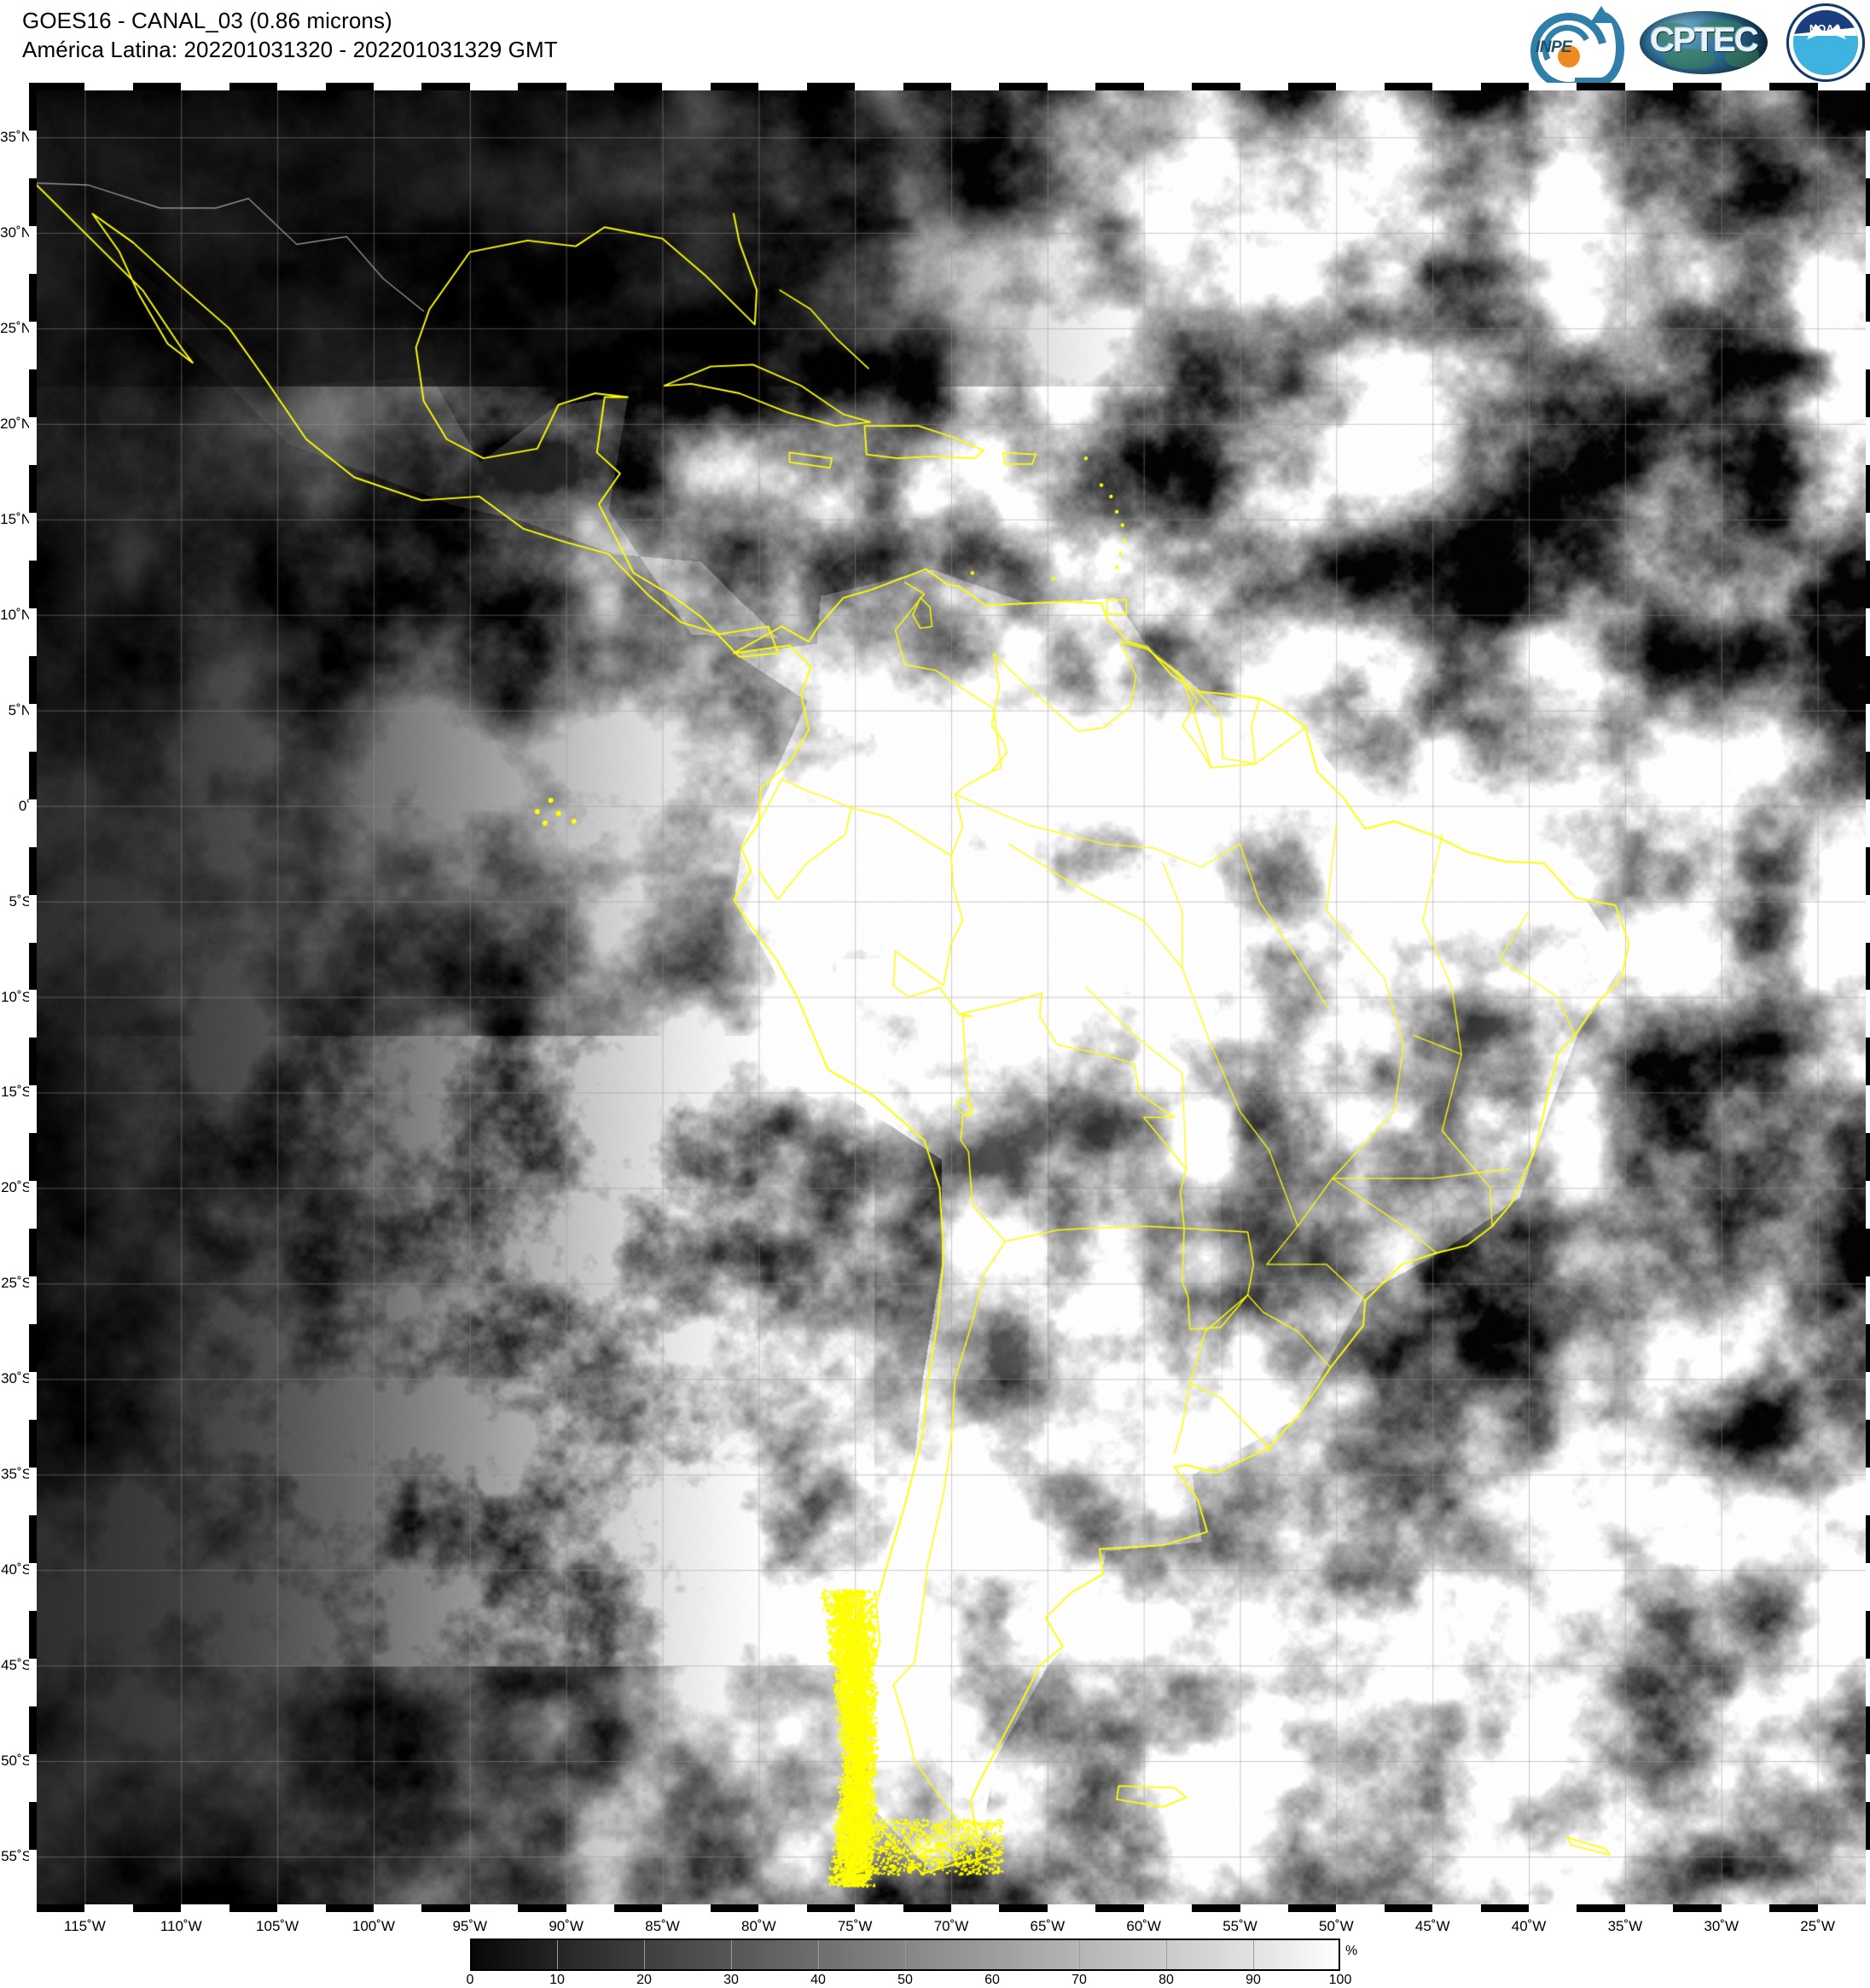  Describe the element at coordinates (1529, 1926) in the screenshot. I see `lon-tick-15: 40˚W` at that location.